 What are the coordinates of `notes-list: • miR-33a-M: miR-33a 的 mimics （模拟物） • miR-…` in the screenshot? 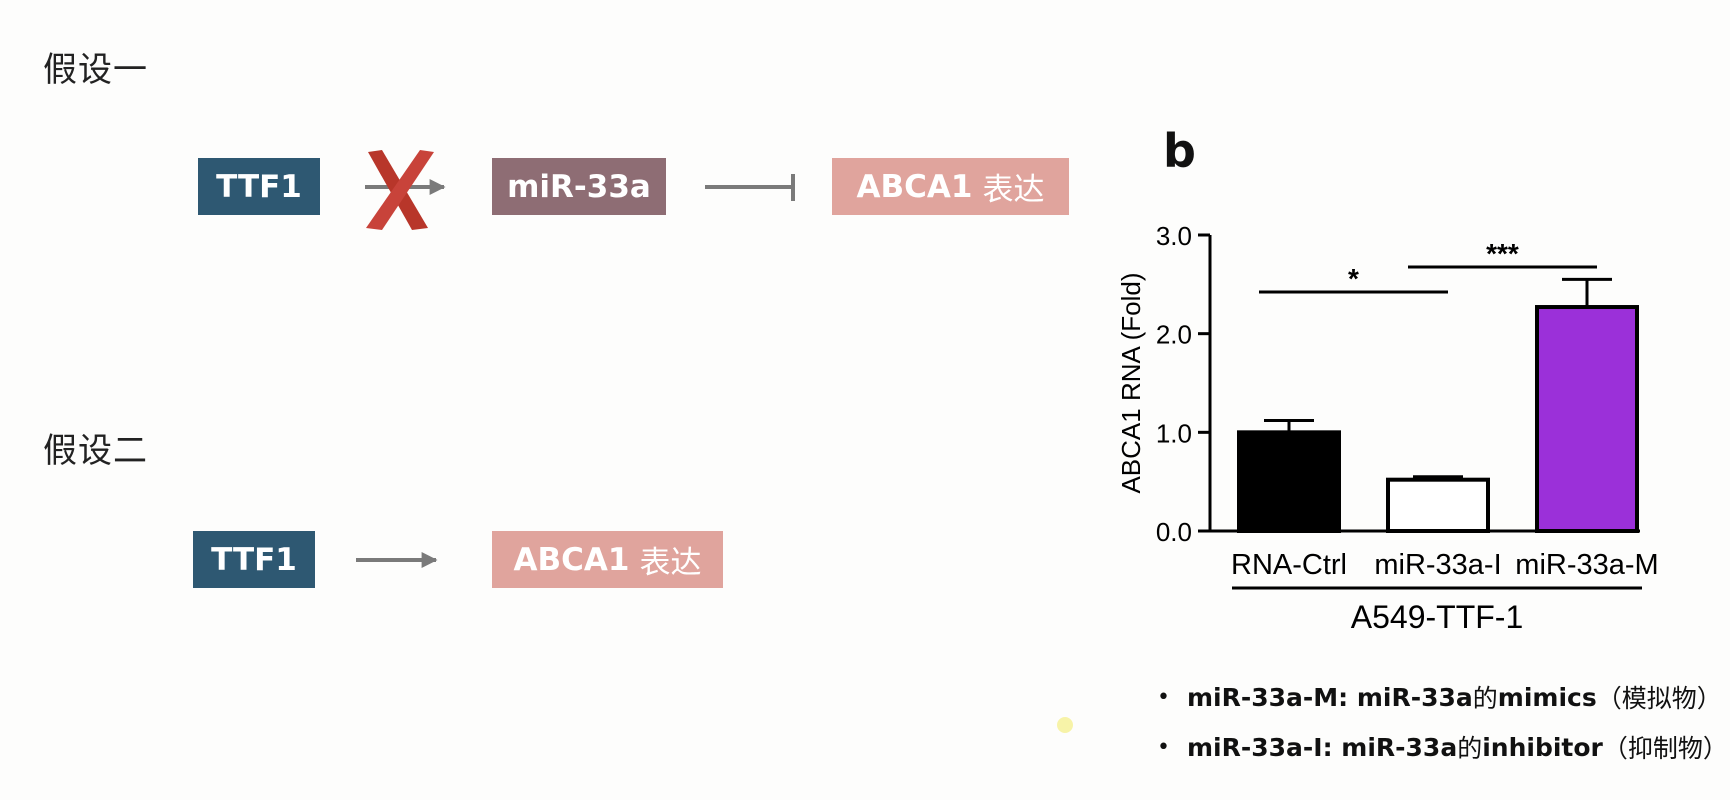 It's located at (1442, 722).